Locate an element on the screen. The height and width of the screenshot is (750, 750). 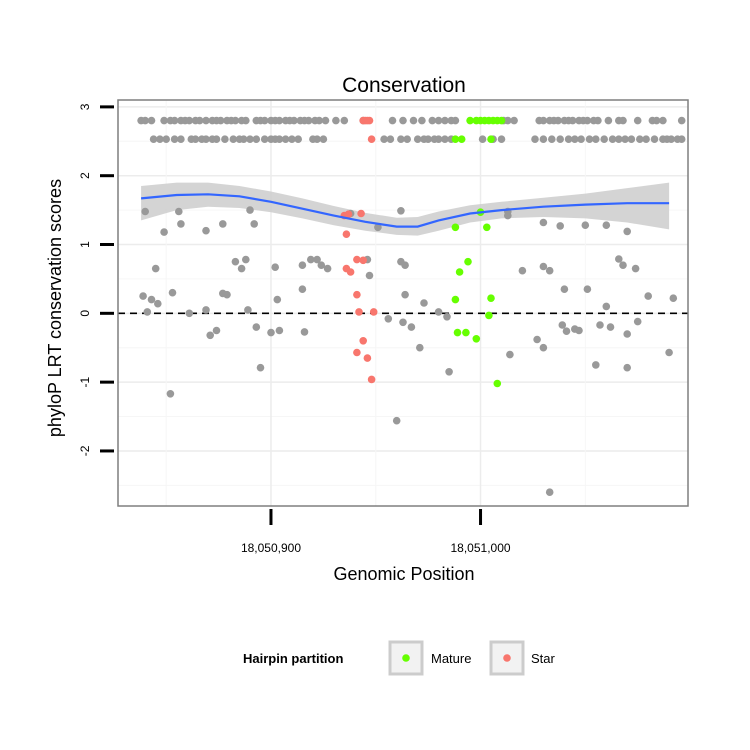
legend-label-star: Star is located at coordinates (543, 658).